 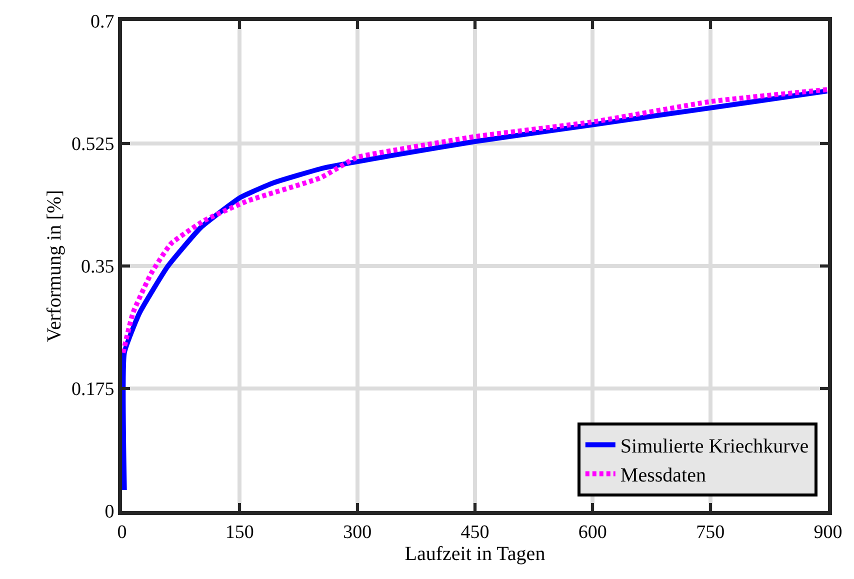 What do you see at coordinates (92, 389) in the screenshot?
I see `y-tick-label: 0.175` at bounding box center [92, 389].